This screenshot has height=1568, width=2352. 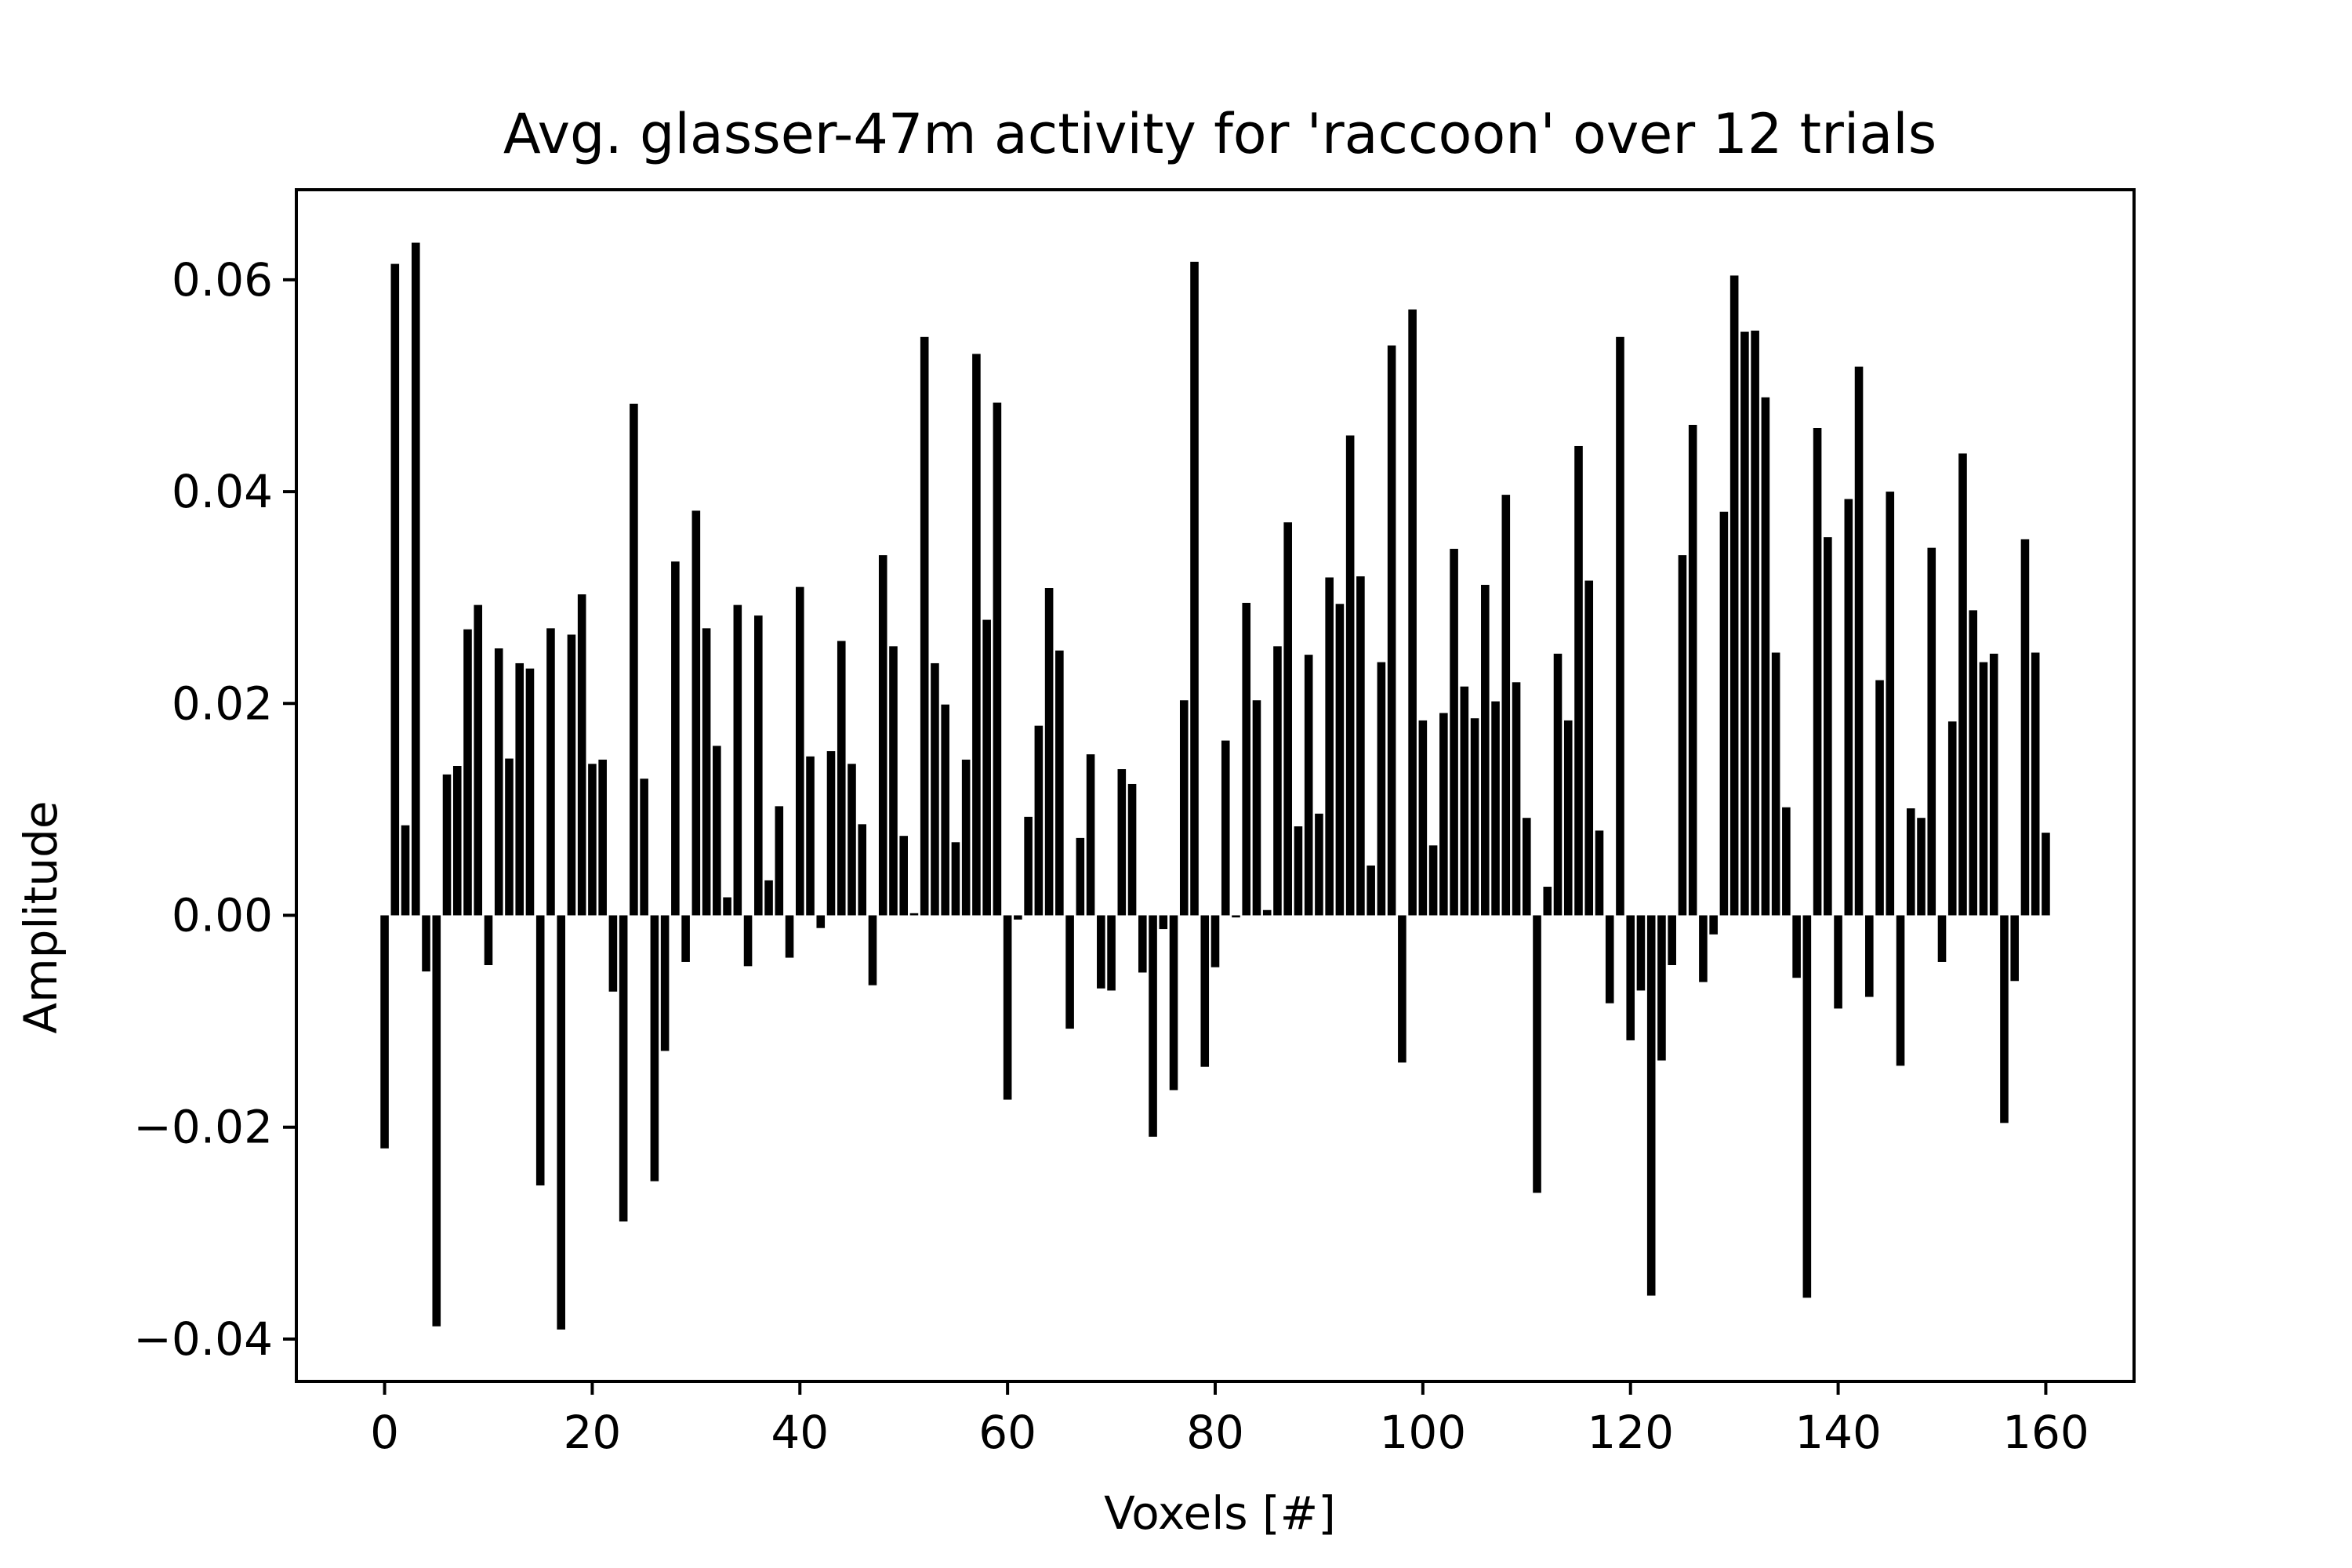 What do you see at coordinates (222, 703) in the screenshot?
I see `y-tick-label: 0.02` at bounding box center [222, 703].